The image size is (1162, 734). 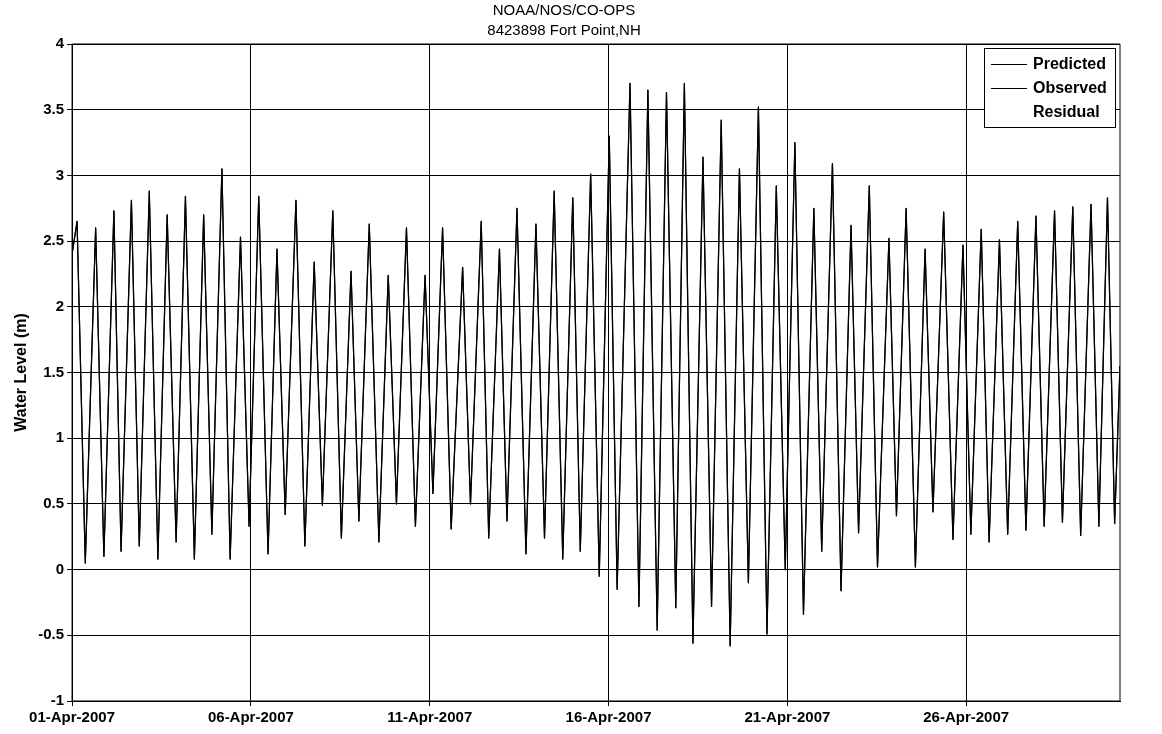 What do you see at coordinates (430, 717) in the screenshot?
I see `x-tick-label: 11-Apr-2007` at bounding box center [430, 717].